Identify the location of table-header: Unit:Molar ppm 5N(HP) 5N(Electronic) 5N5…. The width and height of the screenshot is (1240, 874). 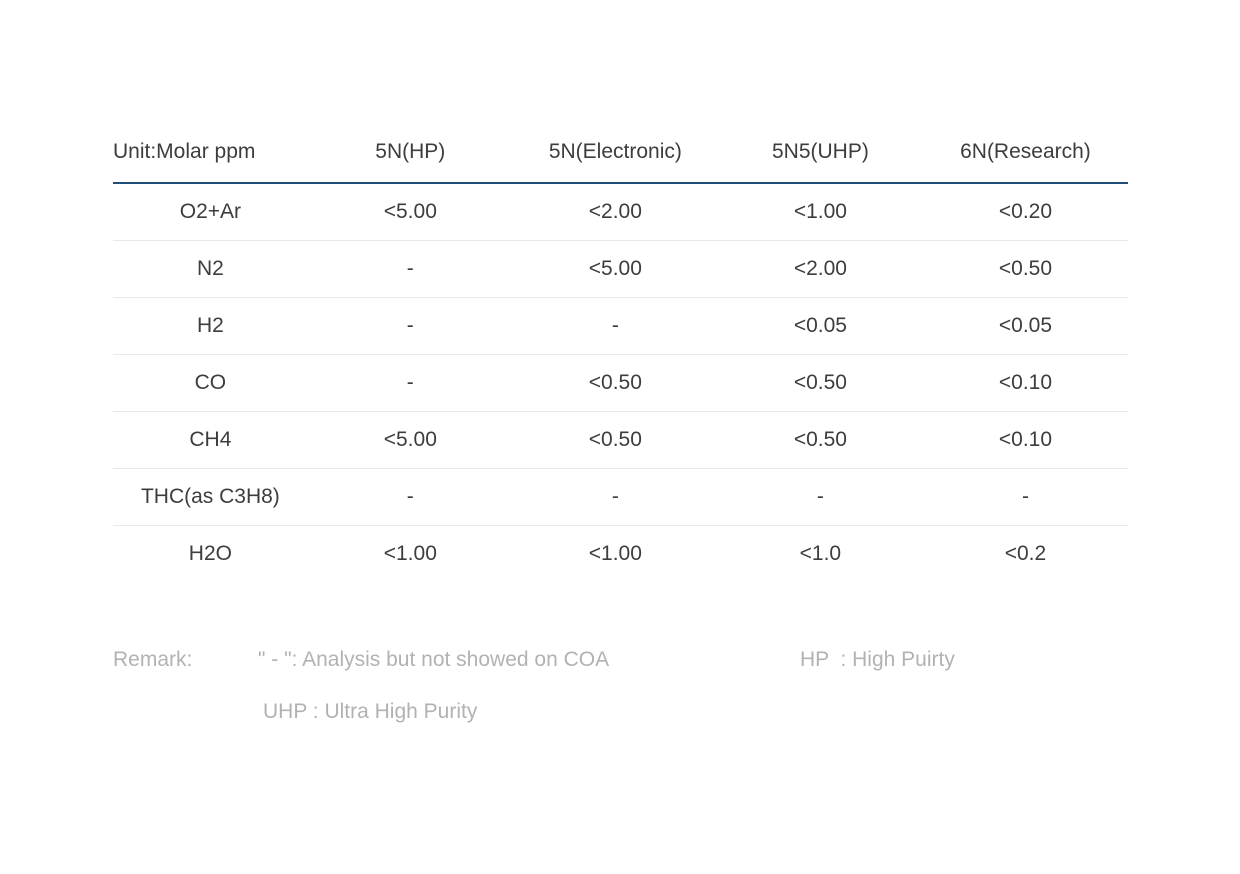
(620, 160).